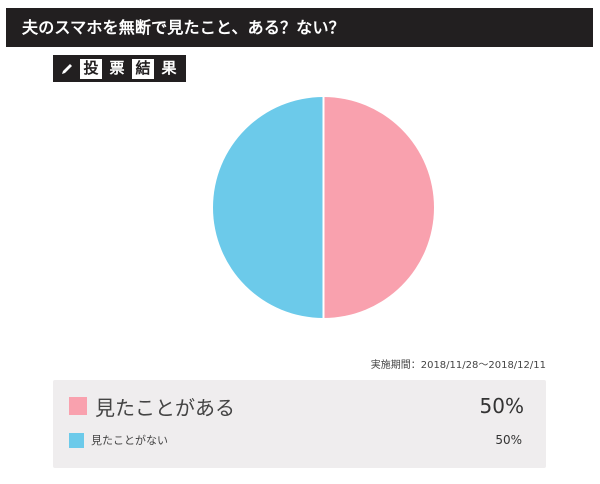 The width and height of the screenshot is (600, 484). Describe the element at coordinates (299, 27) in the screenshot. I see `page-title: 夫のスマホを無断で見たこと、ある？ない？` at that location.